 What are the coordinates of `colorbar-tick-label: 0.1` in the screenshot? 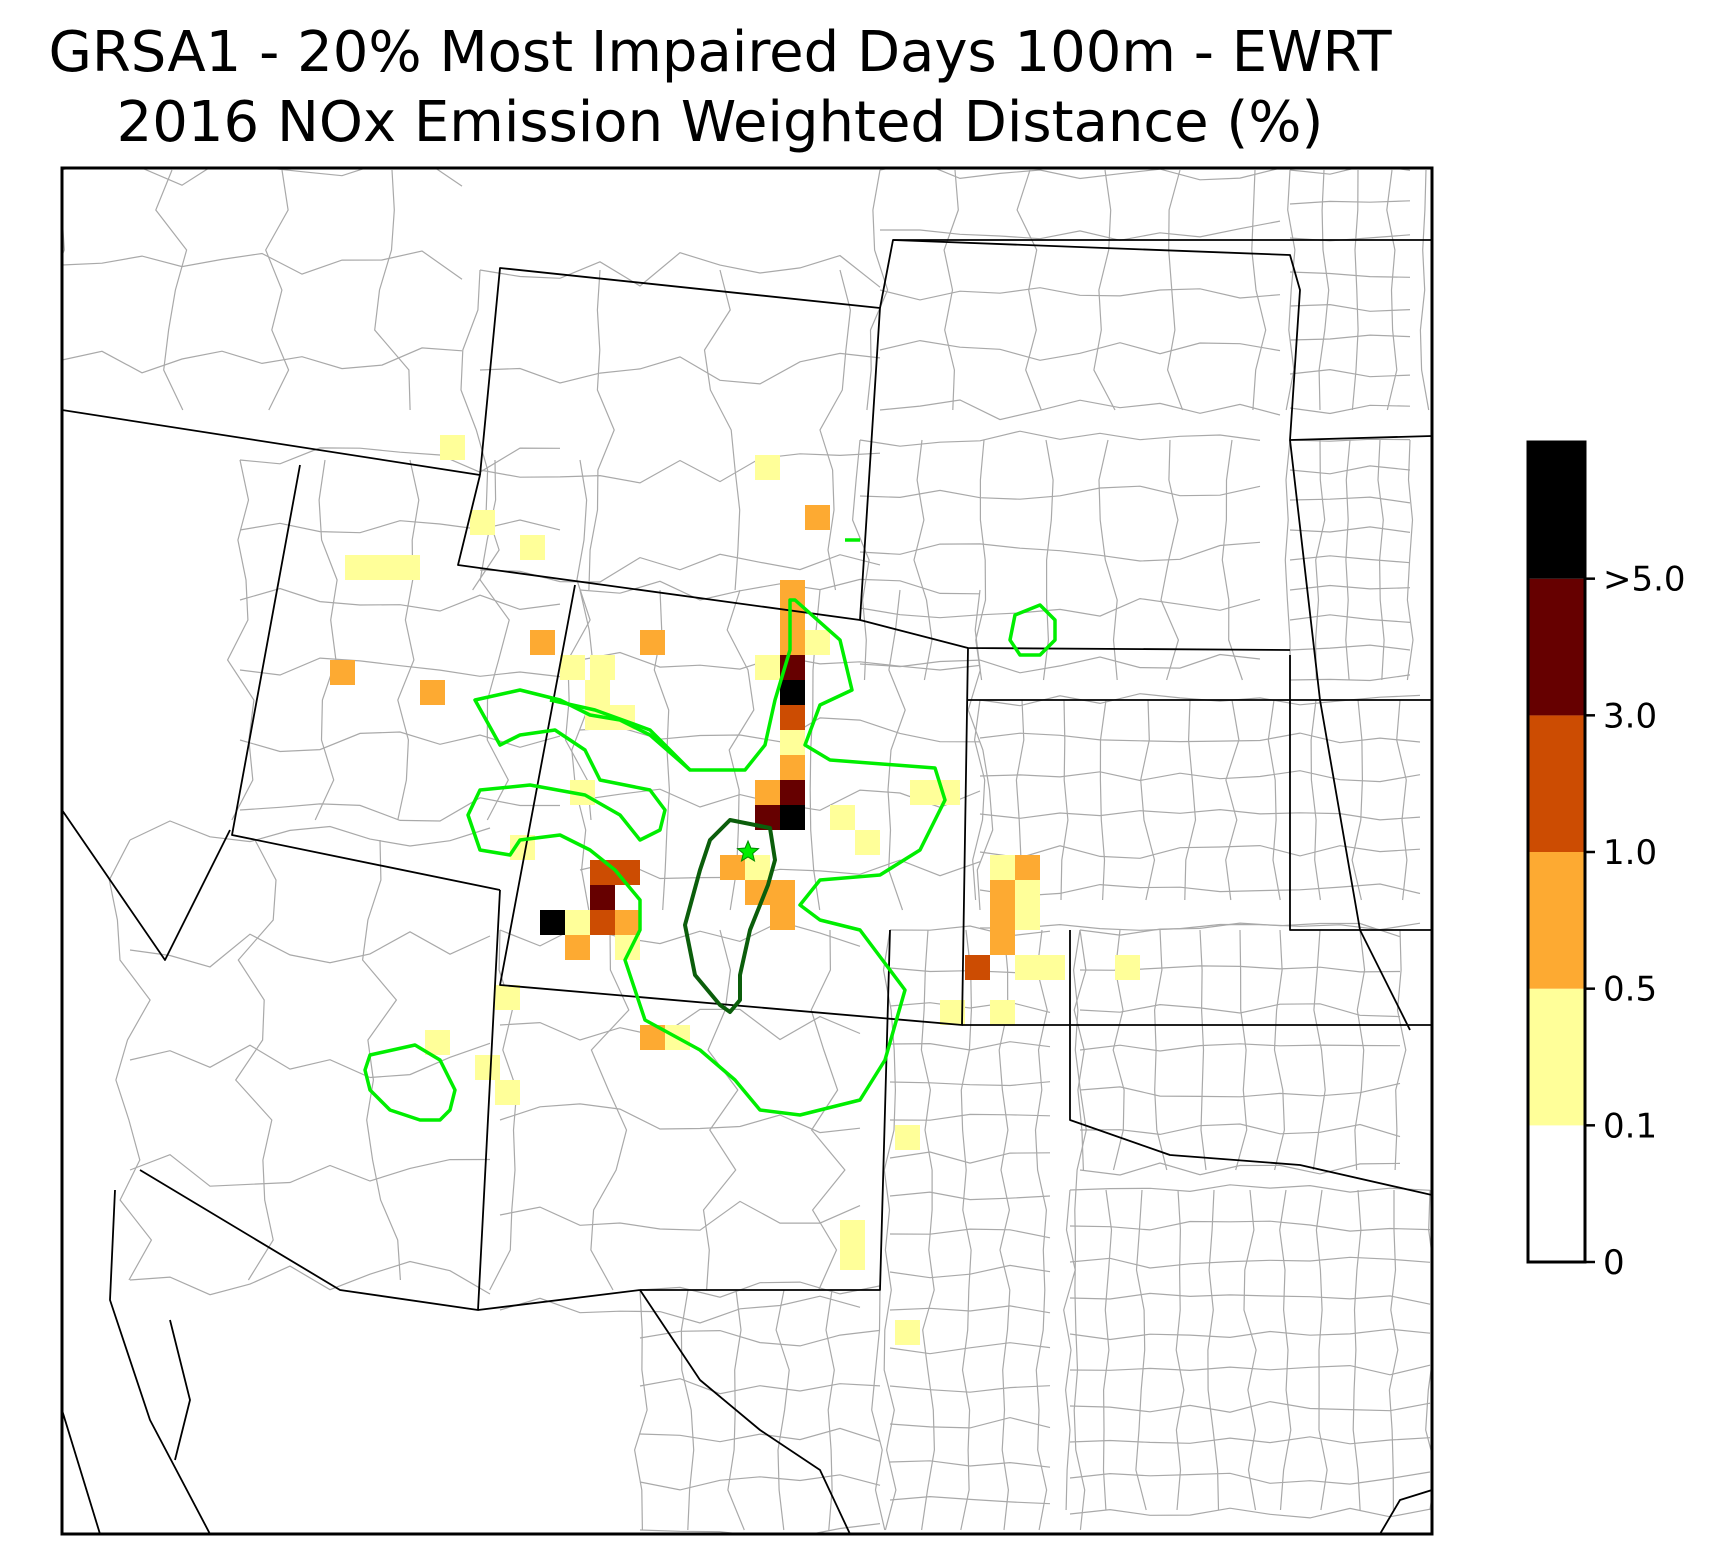 It's located at (1630, 1126).